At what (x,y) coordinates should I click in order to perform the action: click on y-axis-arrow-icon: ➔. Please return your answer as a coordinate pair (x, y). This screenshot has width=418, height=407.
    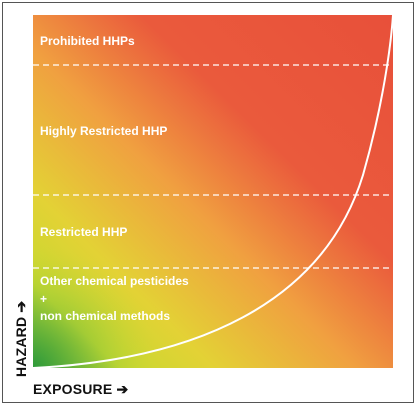
    Looking at the image, I should click on (21, 306).